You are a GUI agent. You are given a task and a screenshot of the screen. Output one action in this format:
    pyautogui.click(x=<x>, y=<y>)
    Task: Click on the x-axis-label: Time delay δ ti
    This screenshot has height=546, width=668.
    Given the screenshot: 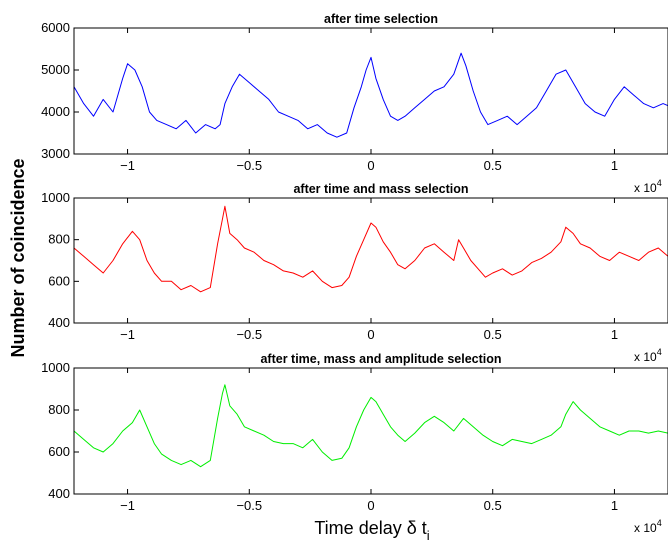 What is the action you would take?
    pyautogui.click(x=371, y=530)
    